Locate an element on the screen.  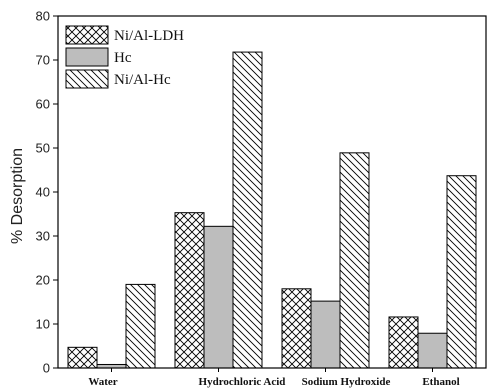
y-tick-label: 20 is located at coordinates (43, 280).